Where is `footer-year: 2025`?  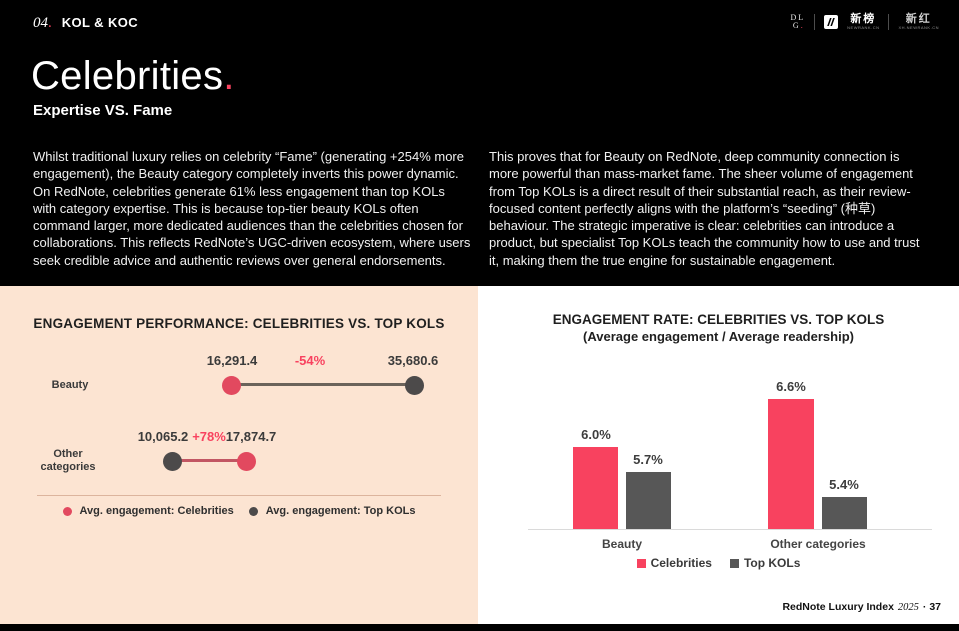
footer-year: 2025 is located at coordinates (908, 607).